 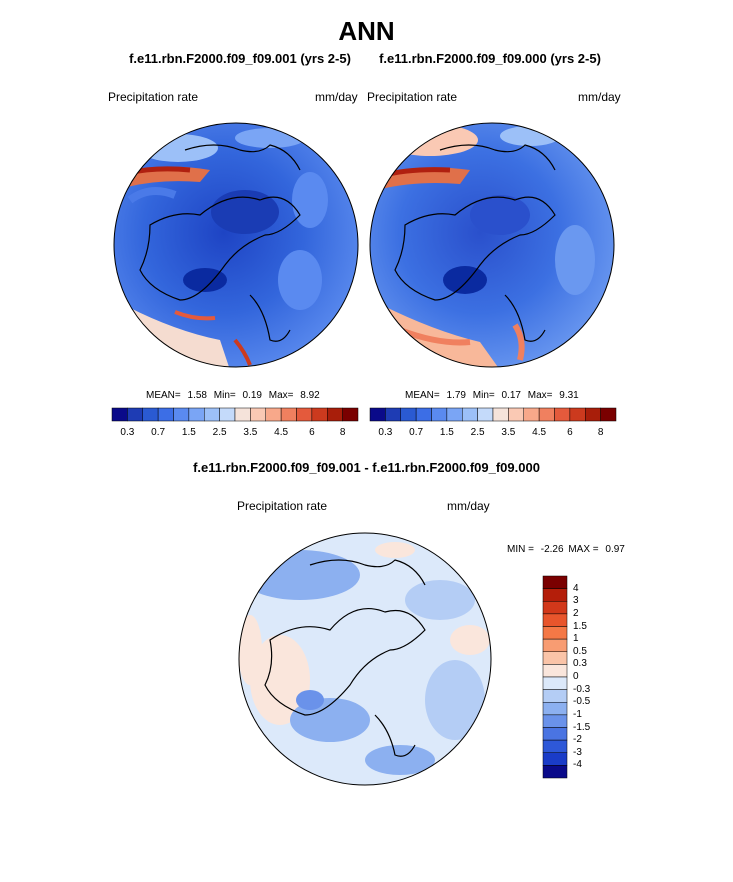 What do you see at coordinates (282, 506) in the screenshot?
I see `difference-variable-label: Precipitation rate` at bounding box center [282, 506].